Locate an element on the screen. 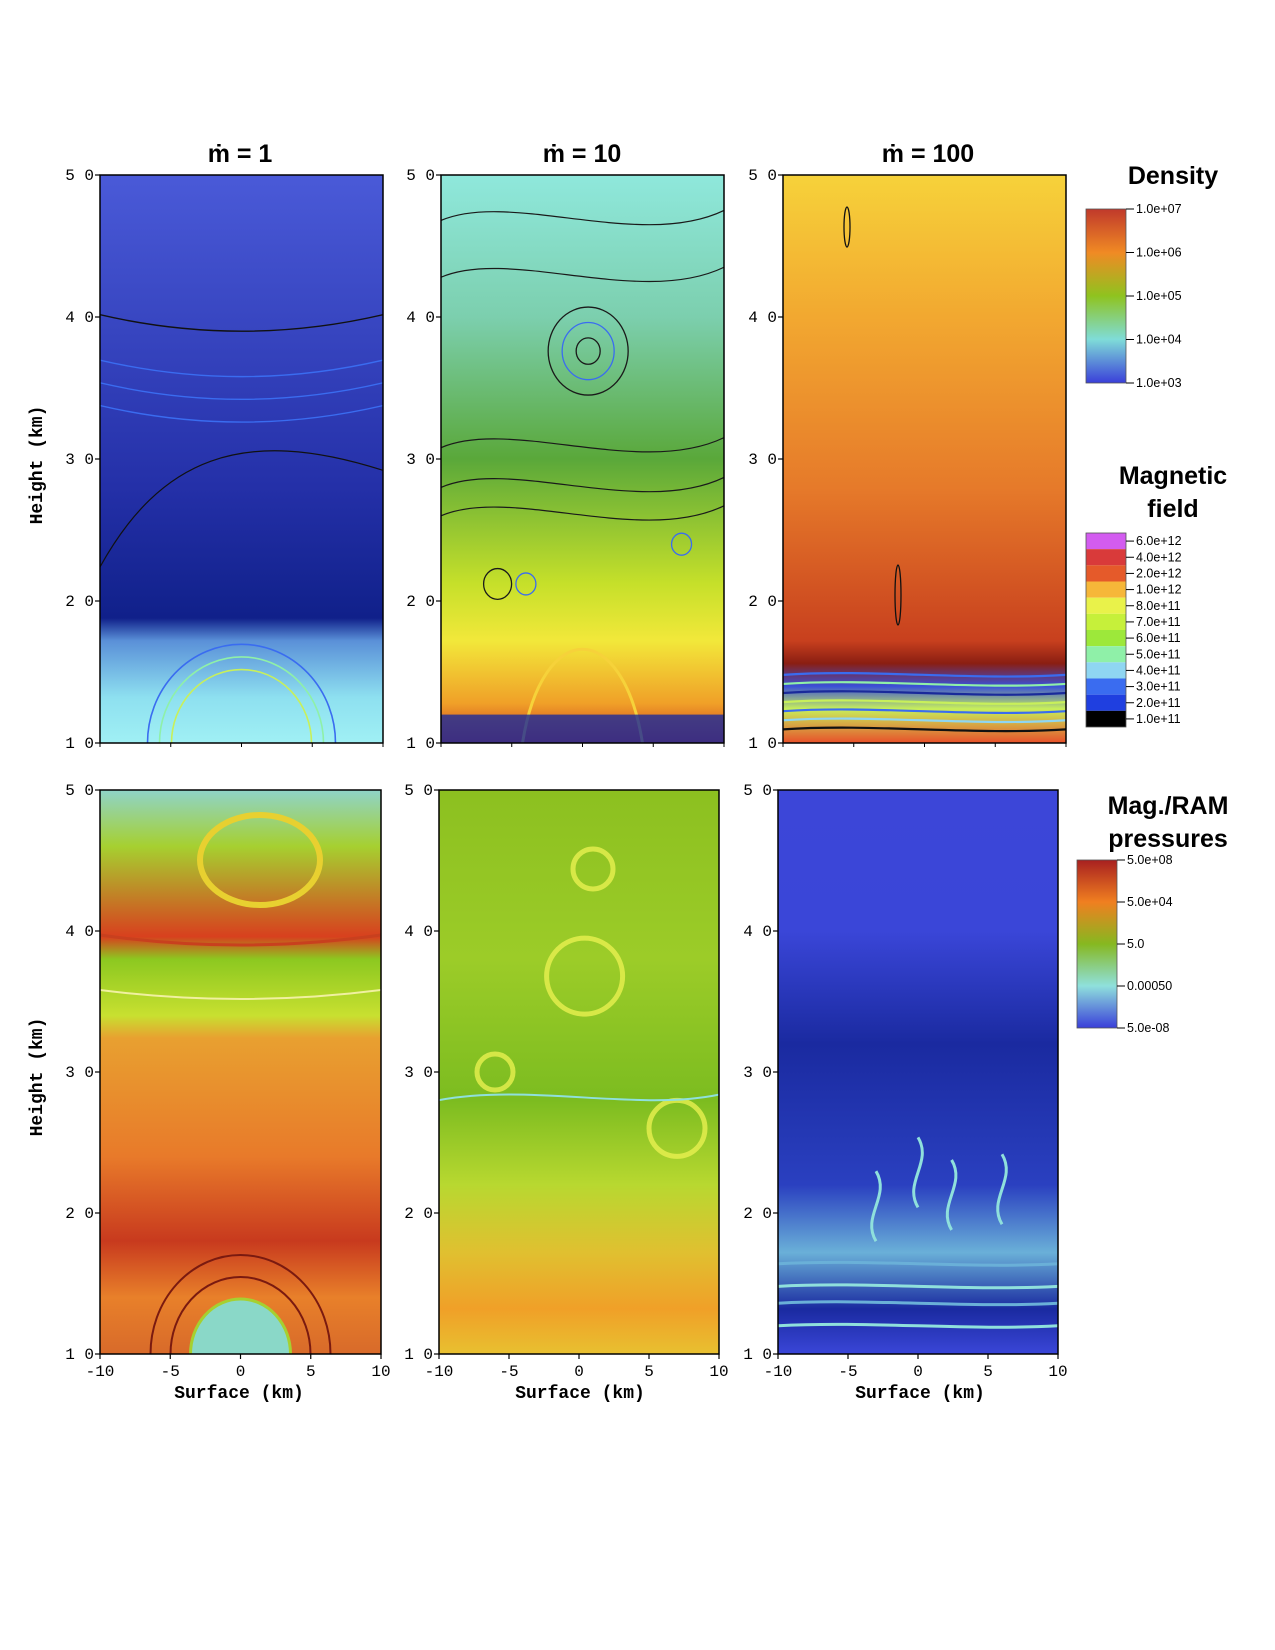 The height and width of the screenshot is (1650, 1275). colorbar-title-pressure-line-1: Mag./RAM is located at coordinates (1168, 806).